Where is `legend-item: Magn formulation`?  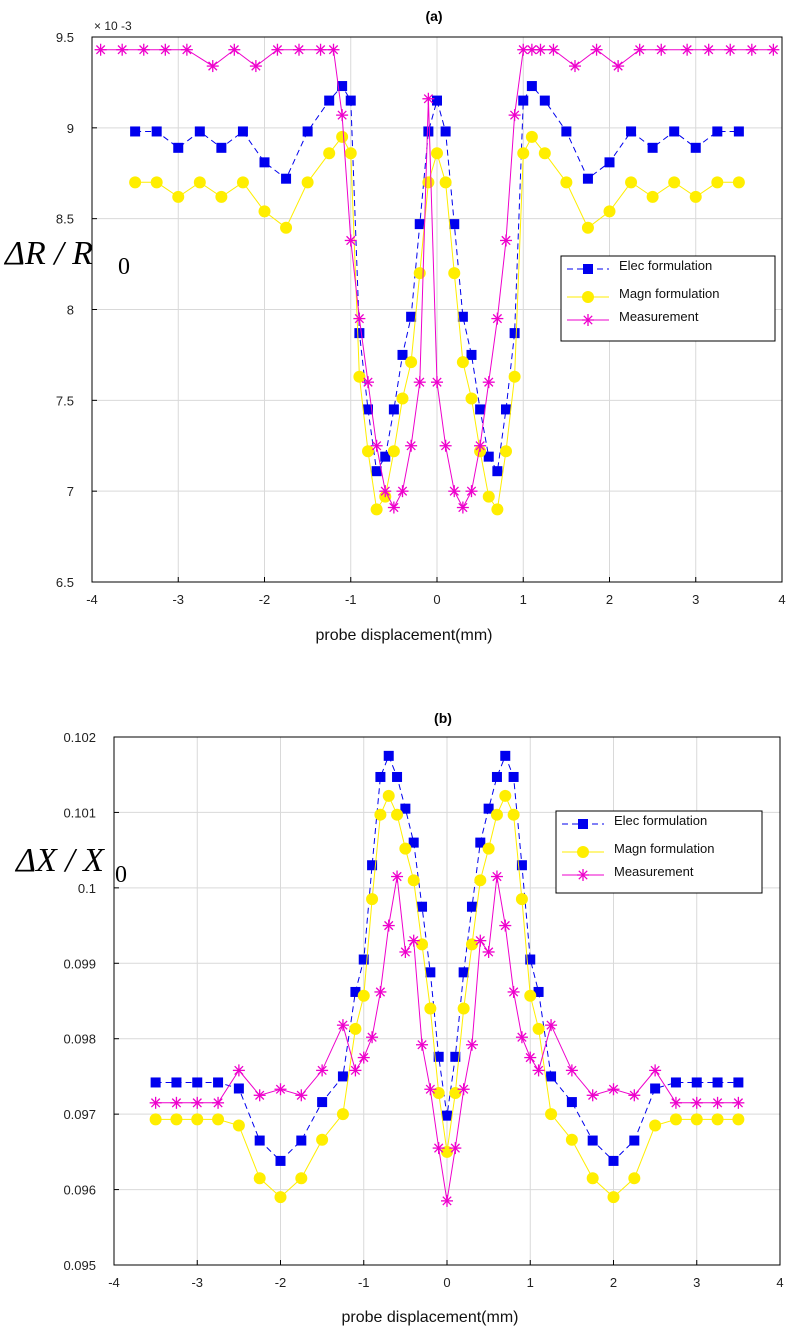
legend-item: Magn formulation is located at coordinates (643, 294).